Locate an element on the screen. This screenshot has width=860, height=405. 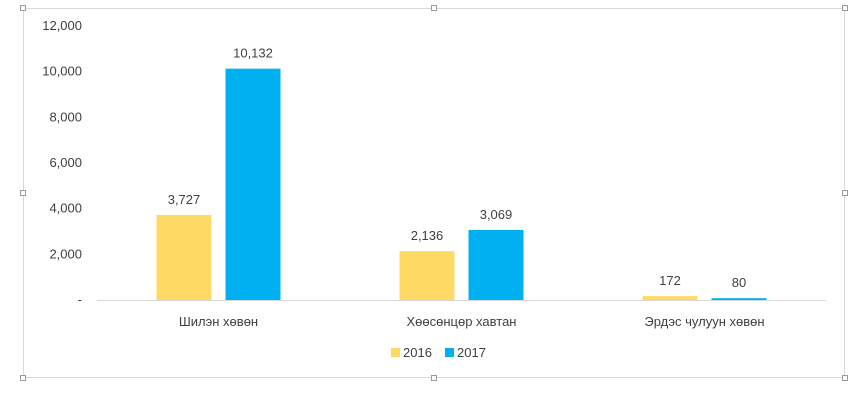
resize-handle-bottom-middle is located at coordinates (434, 378).